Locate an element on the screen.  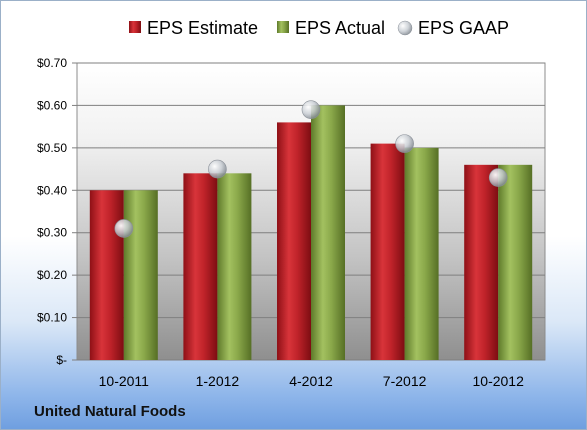
legend-item-estimate: EPS Estimate is located at coordinates (193, 28).